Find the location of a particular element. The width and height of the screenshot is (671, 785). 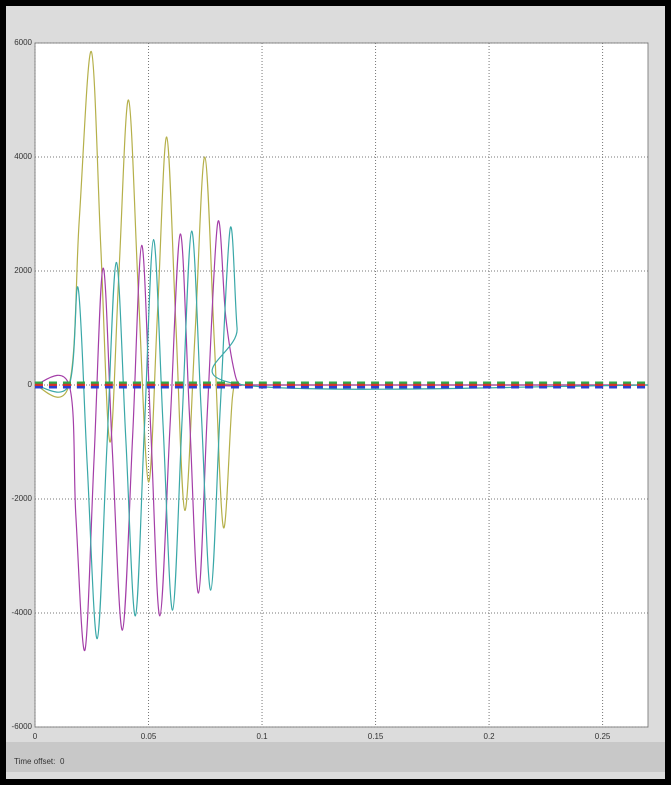

y-tick-label: 4000 is located at coordinates (23, 156).